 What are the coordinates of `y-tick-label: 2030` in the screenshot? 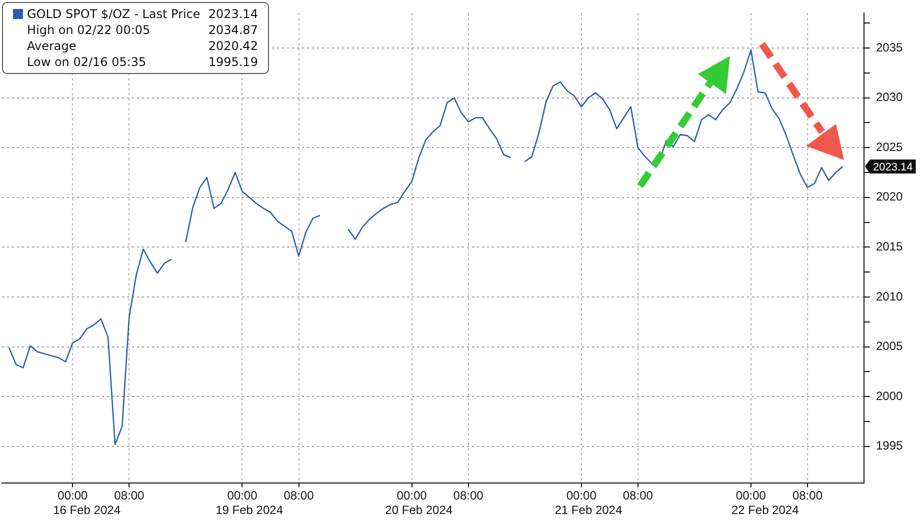 It's located at (890, 97).